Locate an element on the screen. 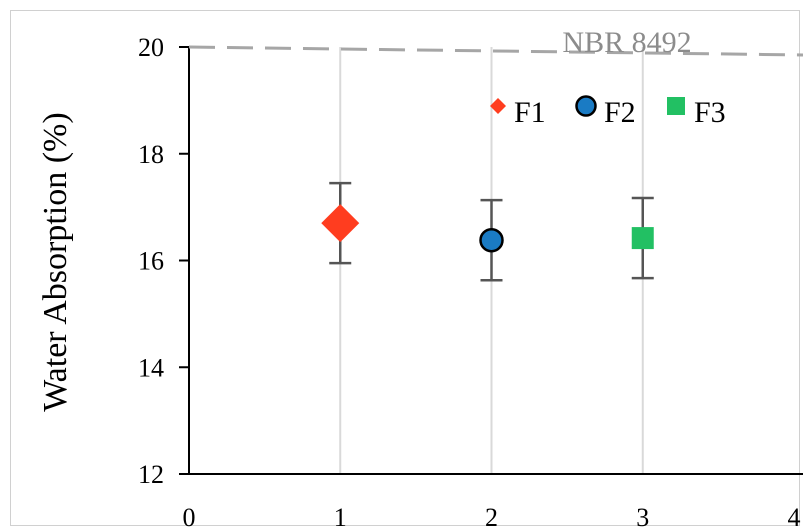 Image resolution: width=803 pixels, height=528 pixels. data-point-F2 is located at coordinates (491, 240).